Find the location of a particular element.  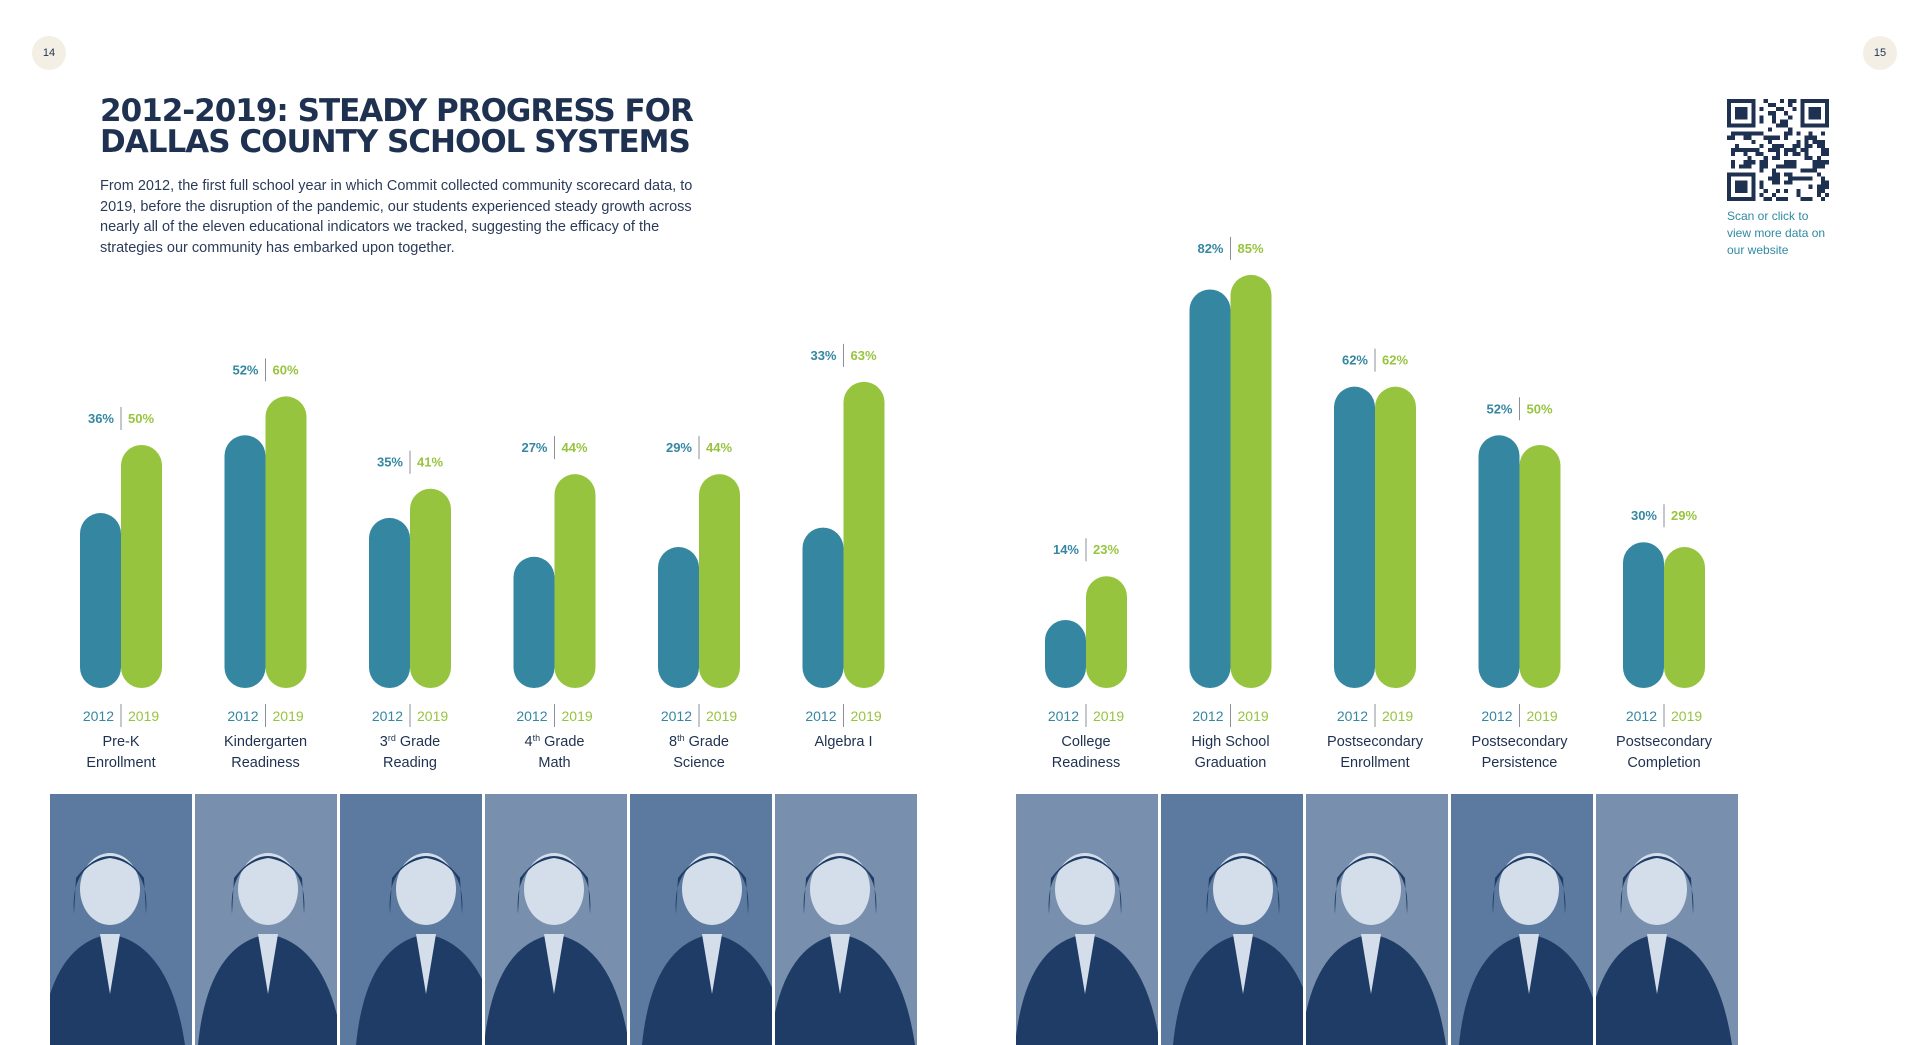

photo-strip-right is located at coordinates (1377, 919).